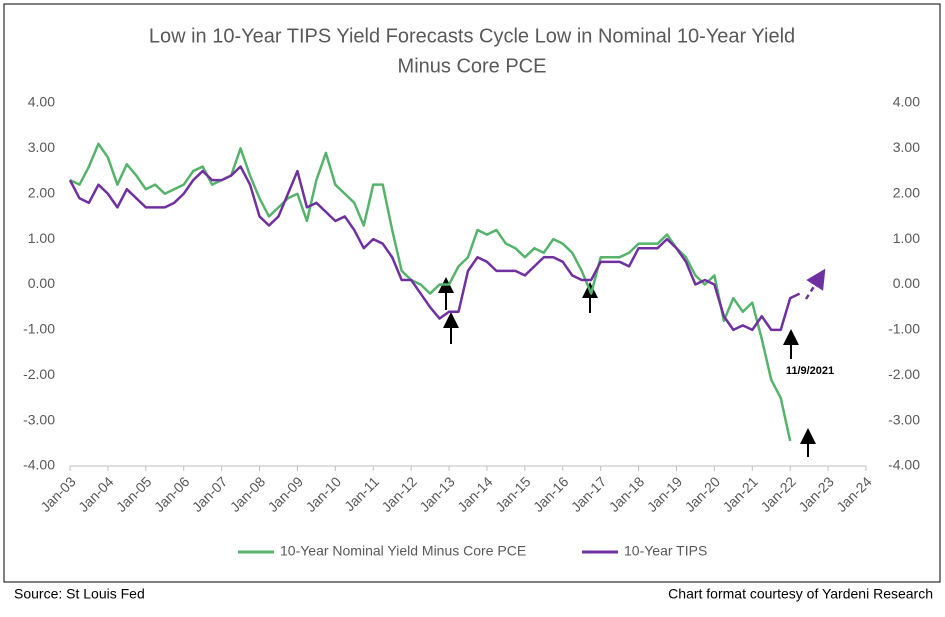  I want to click on x-tick-label: Jan-09, so click(286, 494).